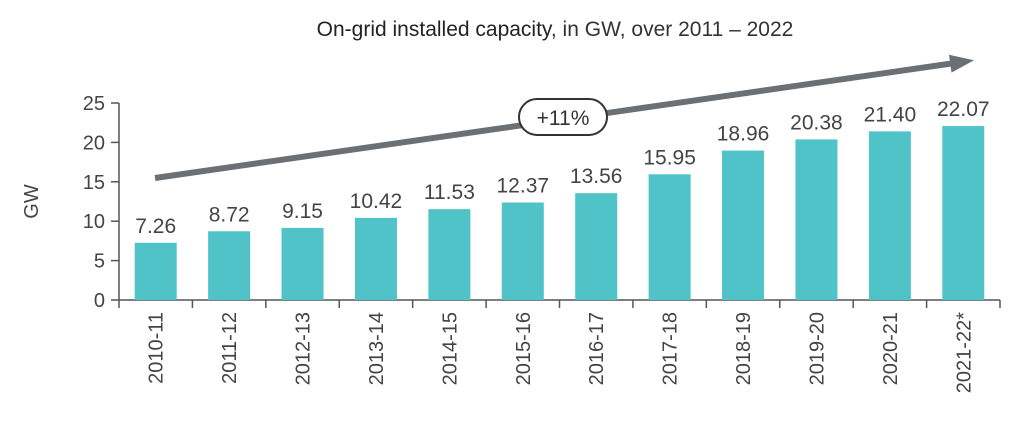 The width and height of the screenshot is (1030, 436). What do you see at coordinates (669, 157) in the screenshot?
I see `data-label: 15.95` at bounding box center [669, 157].